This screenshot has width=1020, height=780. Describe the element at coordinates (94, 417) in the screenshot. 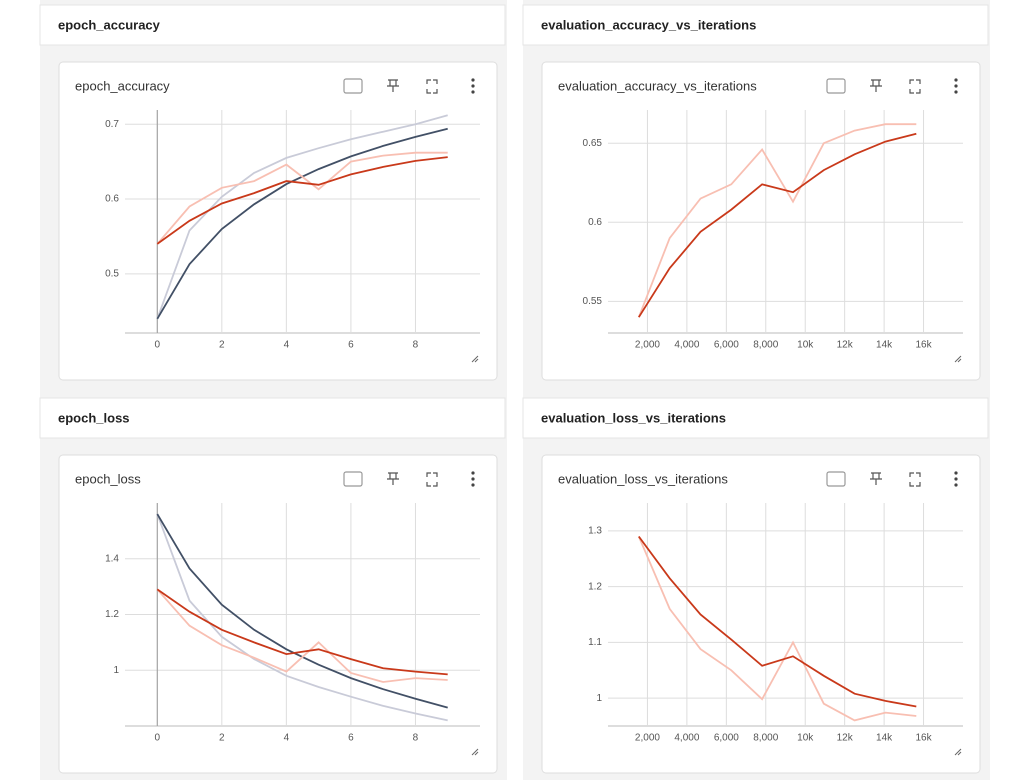

I see `section-heading: epoch_loss` at that location.